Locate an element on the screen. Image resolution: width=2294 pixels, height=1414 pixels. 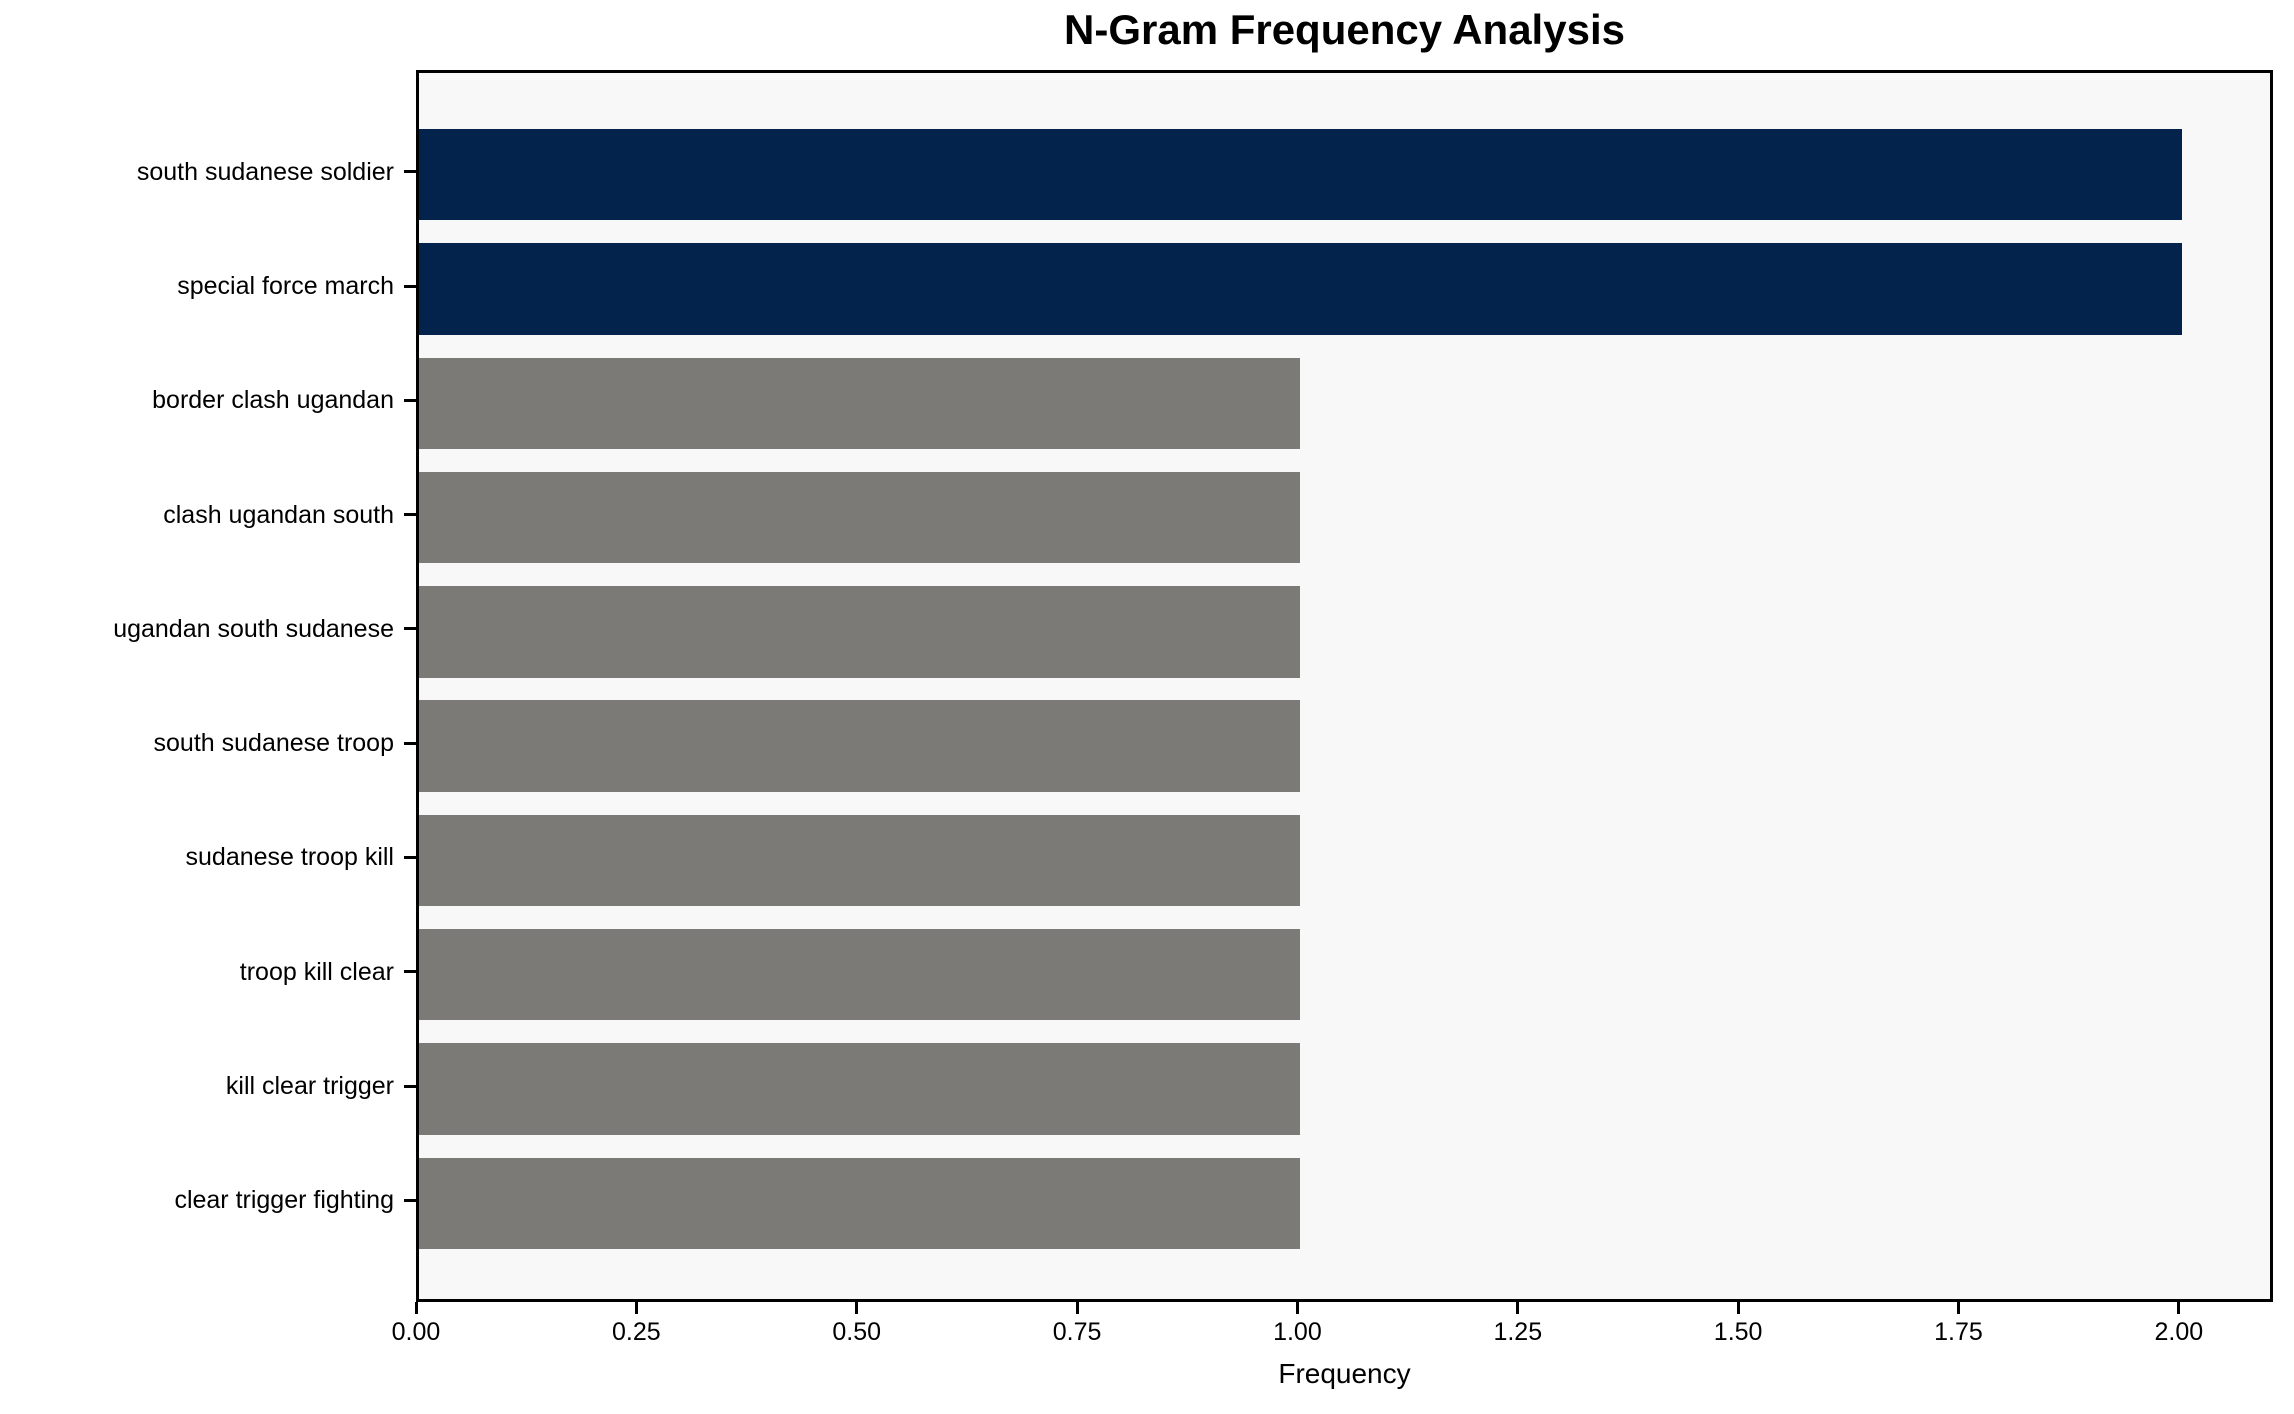
bar-special-force-march is located at coordinates (1300, 289).